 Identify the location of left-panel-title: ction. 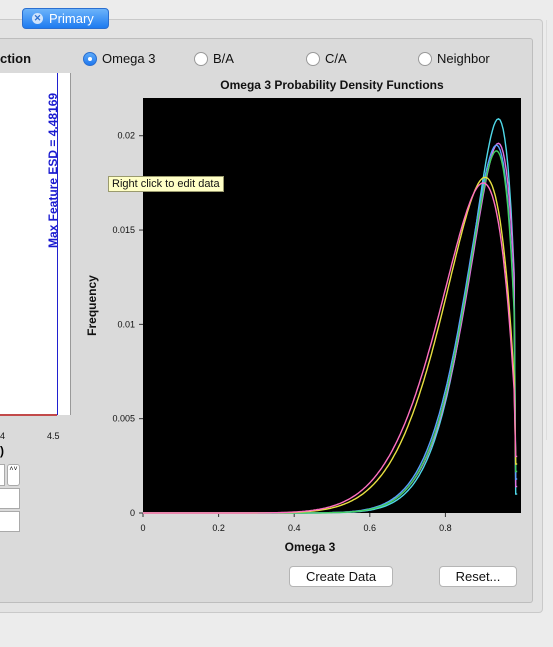
(16, 58).